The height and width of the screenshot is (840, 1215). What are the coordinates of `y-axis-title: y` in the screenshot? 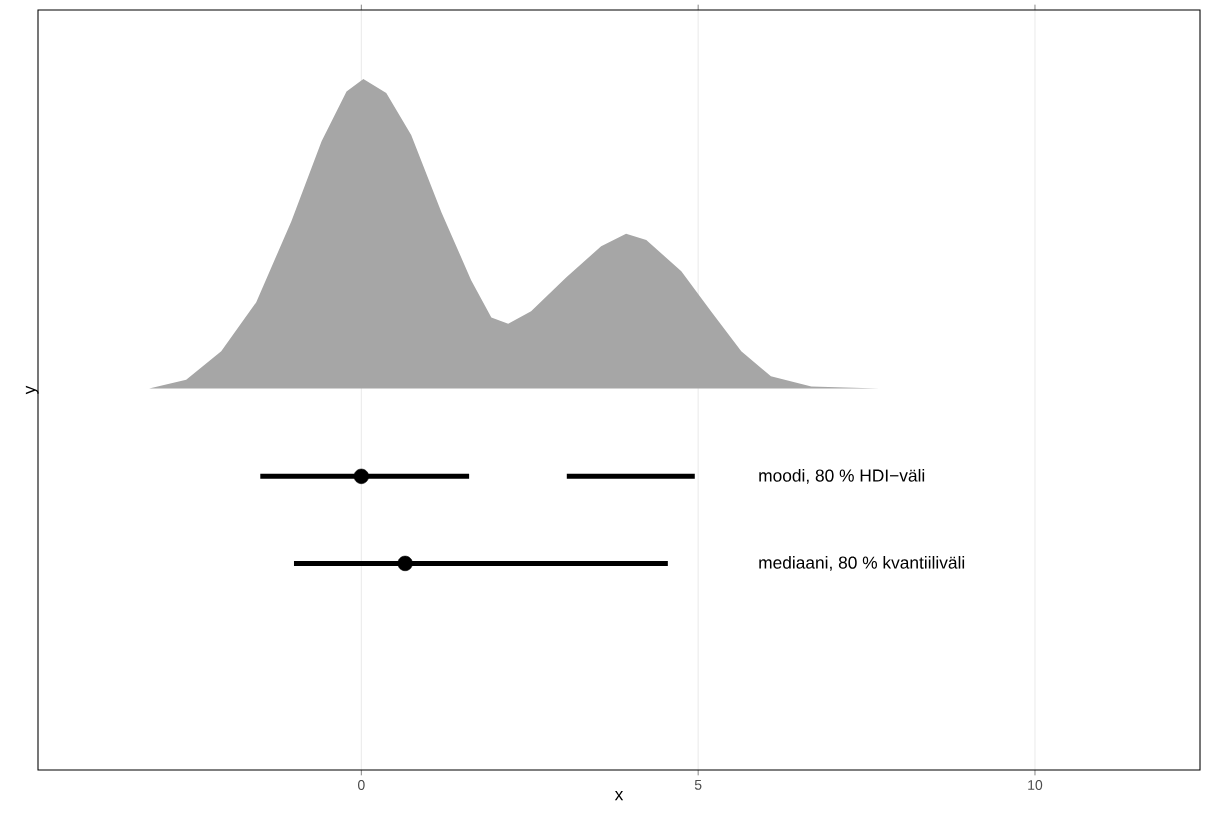 It's located at (32, 390).